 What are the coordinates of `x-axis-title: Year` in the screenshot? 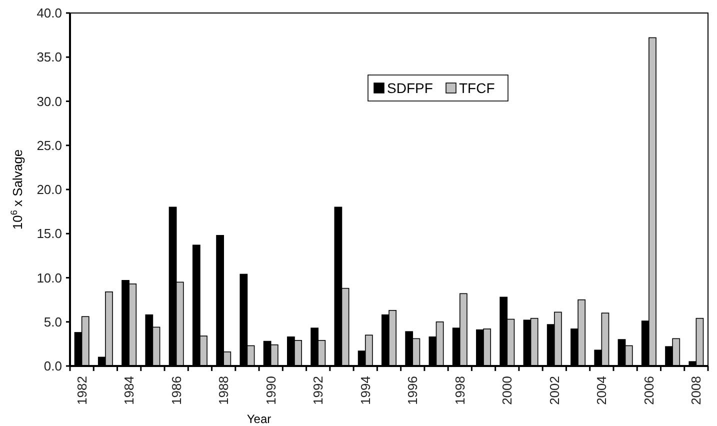 It's located at (259, 419).